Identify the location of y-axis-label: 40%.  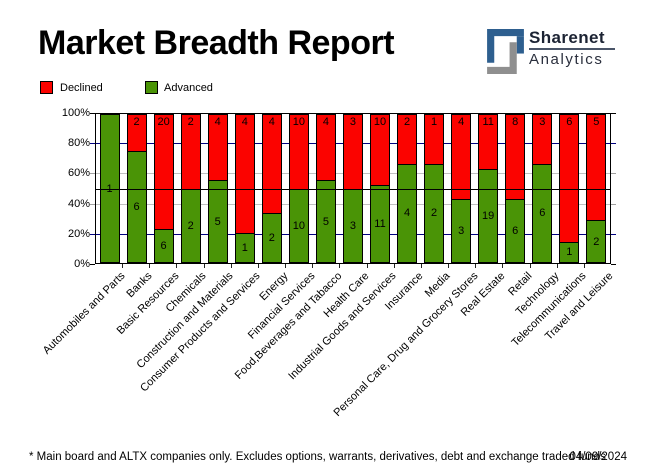
(78, 203).